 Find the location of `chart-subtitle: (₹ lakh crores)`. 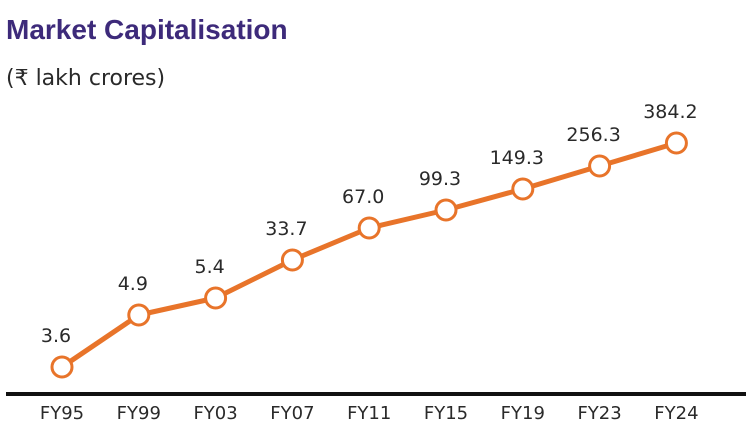

chart-subtitle: (₹ lakh crores) is located at coordinates (86, 78).